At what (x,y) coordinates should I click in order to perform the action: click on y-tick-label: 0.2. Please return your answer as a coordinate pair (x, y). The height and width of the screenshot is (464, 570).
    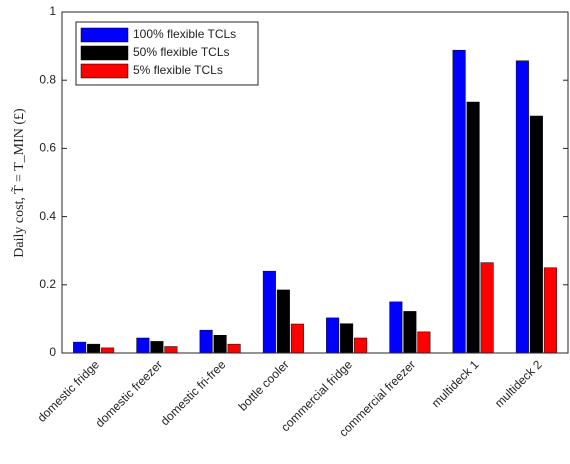
    Looking at the image, I should click on (47, 284).